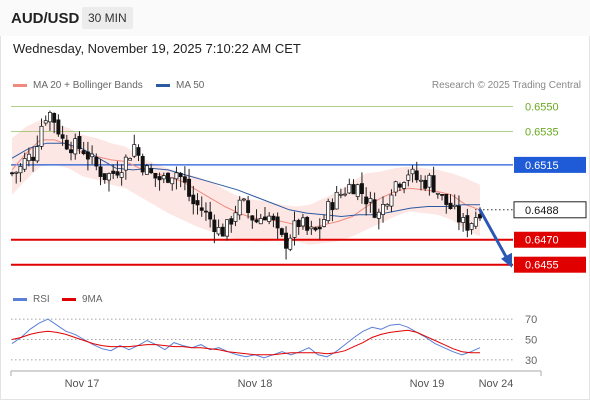 The width and height of the screenshot is (590, 400). What do you see at coordinates (190, 85) in the screenshot?
I see `legend-ma50-label: MA 50` at bounding box center [190, 85].